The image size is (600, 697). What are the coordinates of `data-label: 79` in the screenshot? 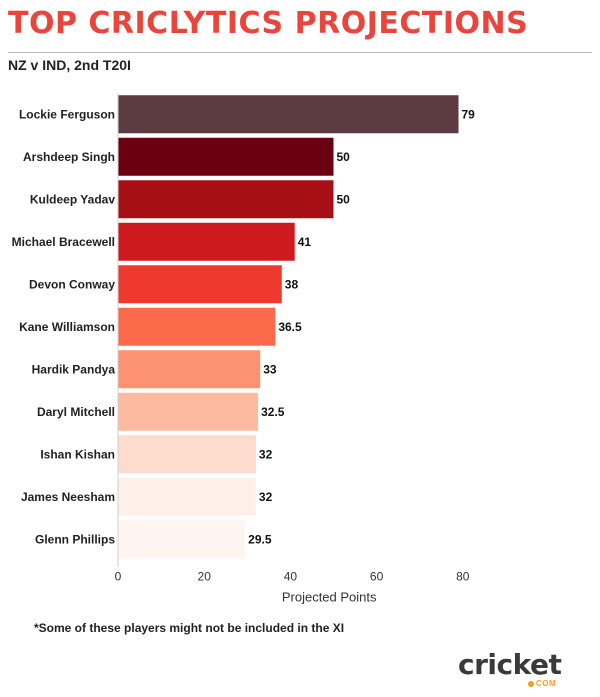 It's located at (468, 114).